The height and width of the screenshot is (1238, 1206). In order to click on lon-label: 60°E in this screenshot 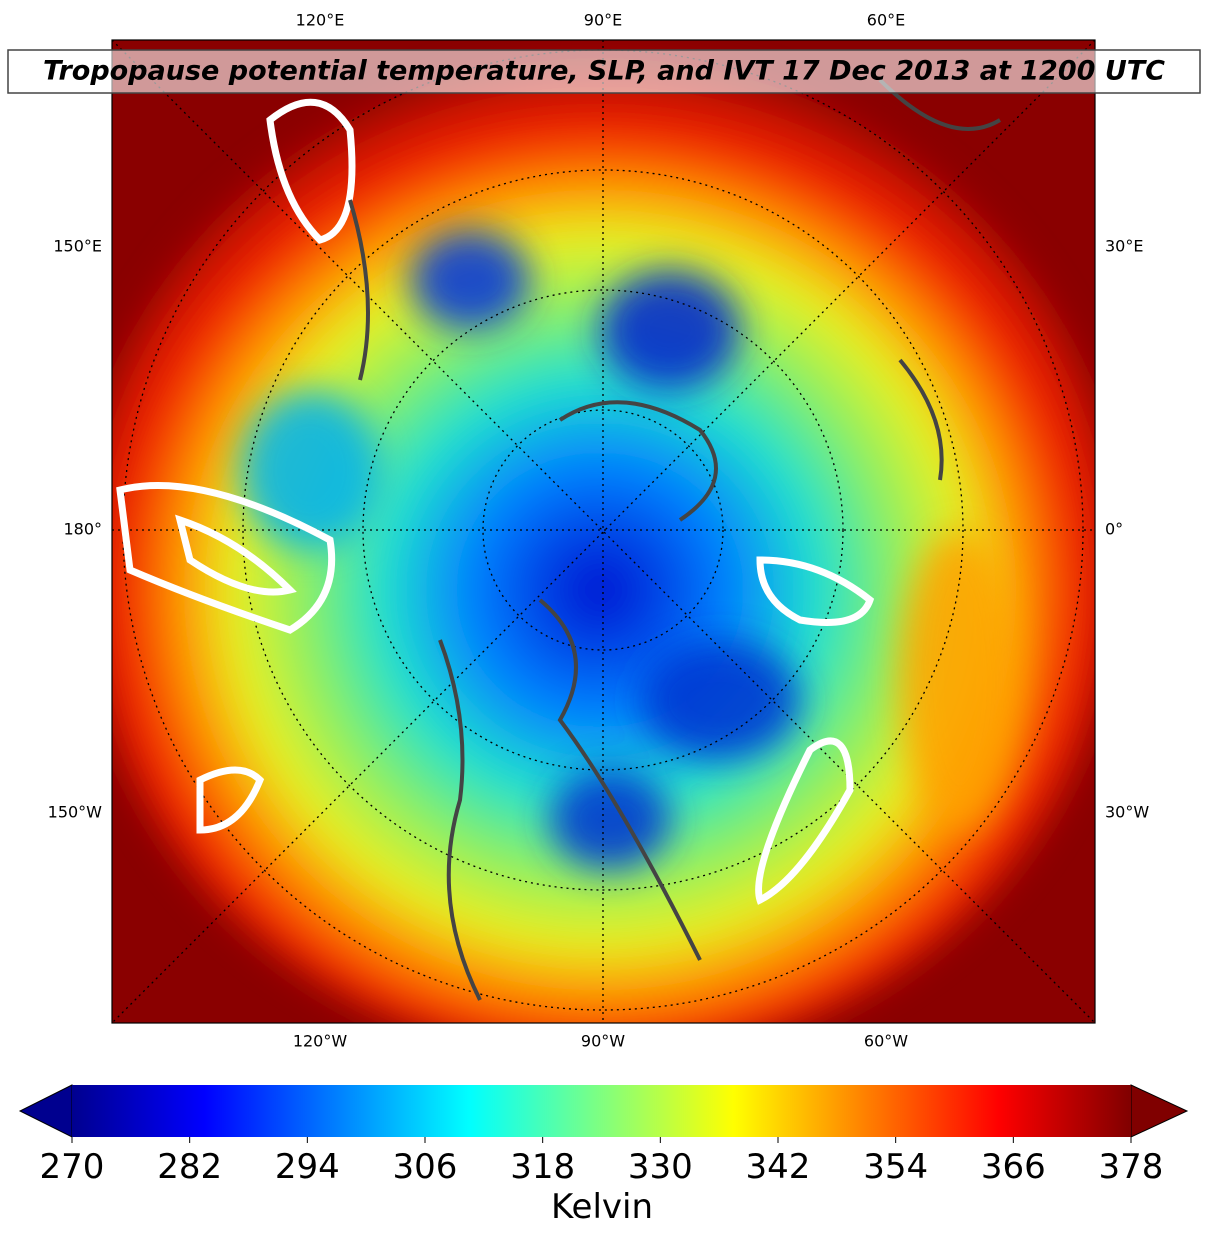, I will do `click(886, 20)`.